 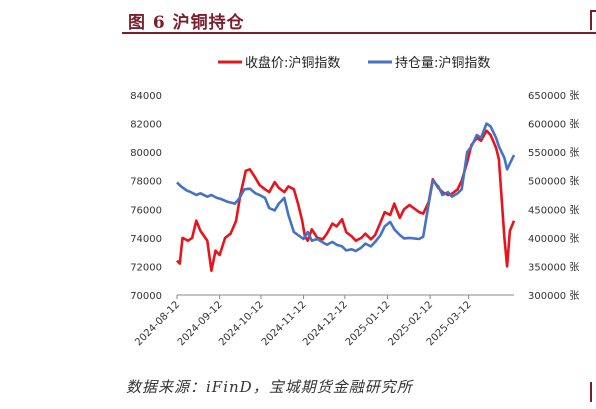 What do you see at coordinates (146, 182) in the screenshot?
I see `y-left-tick-label: 78000` at bounding box center [146, 182].